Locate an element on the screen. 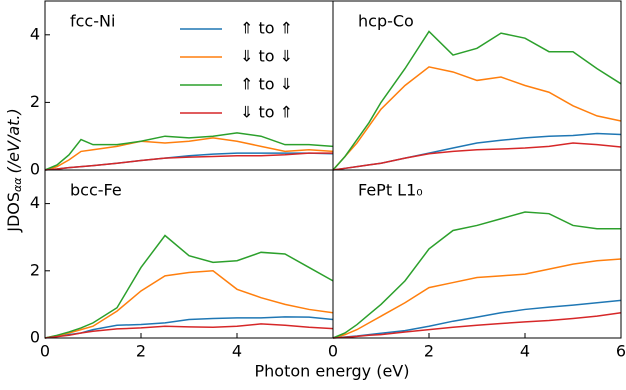 Image resolution: width=626 pixels, height=390 pixels. x-tick-label: 6 is located at coordinates (621, 351).